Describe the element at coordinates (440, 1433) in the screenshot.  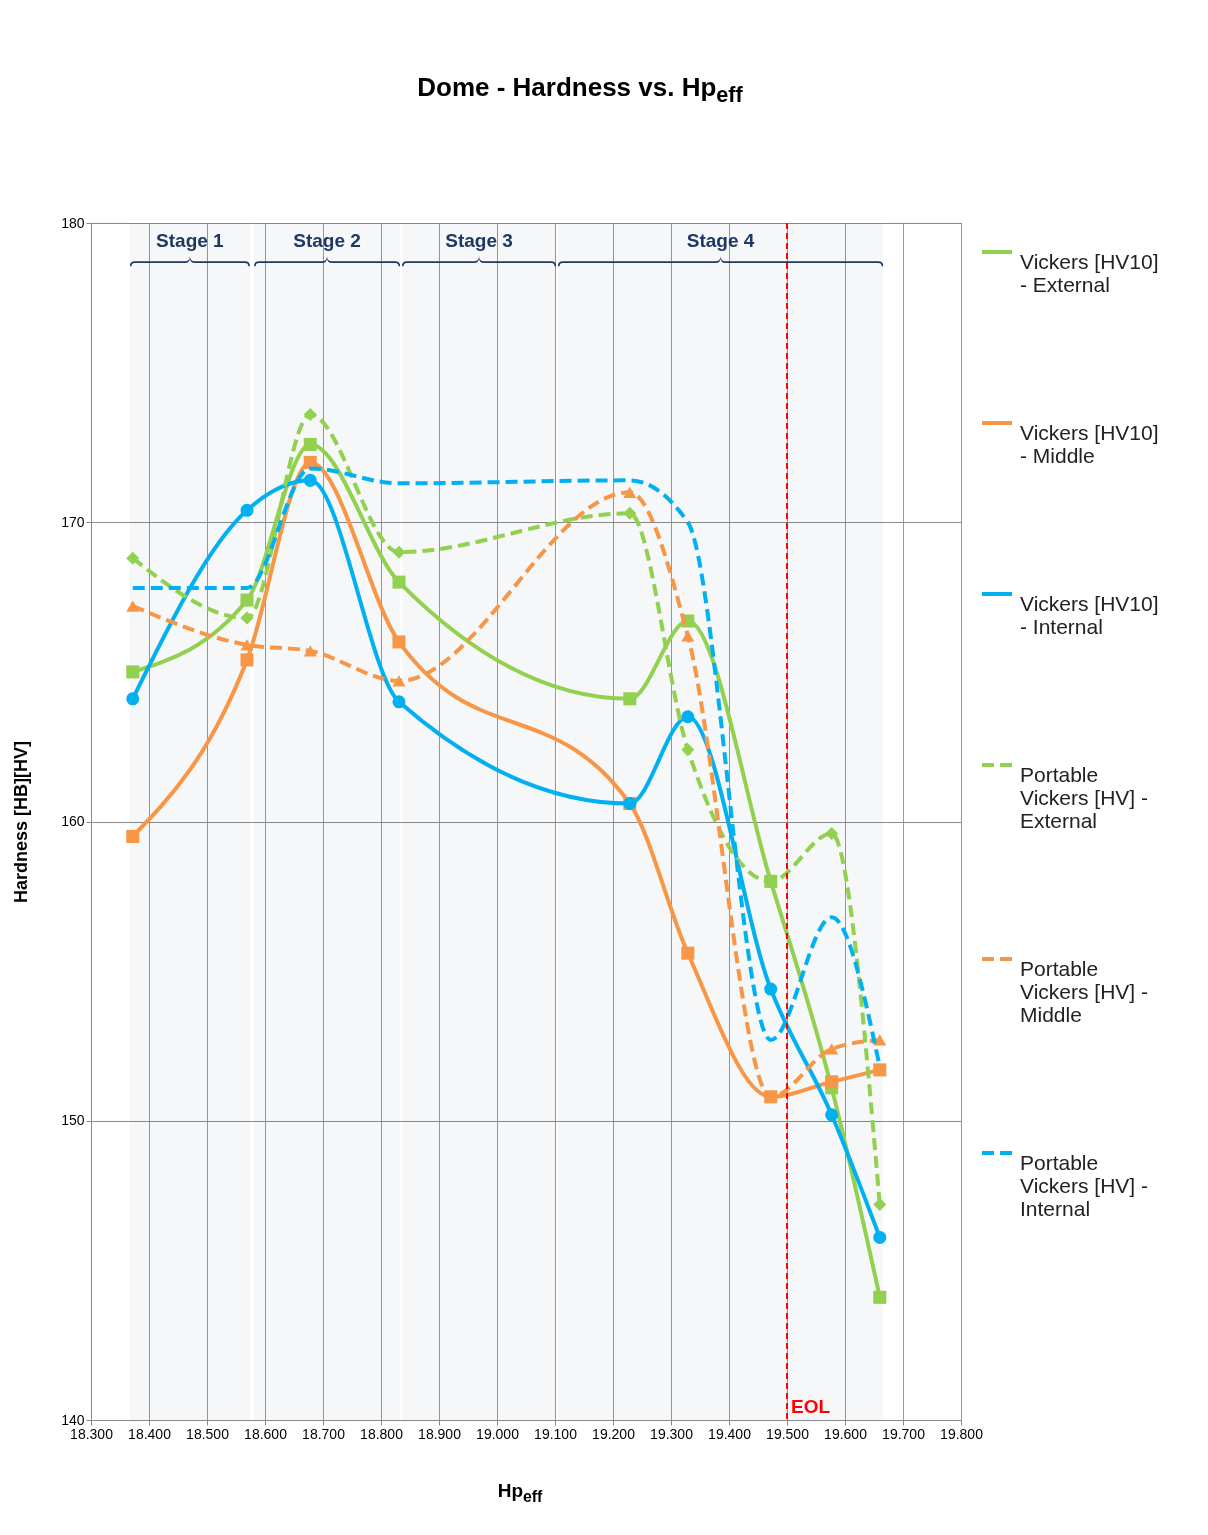
I see `x-tick-label: 18.900` at that location.